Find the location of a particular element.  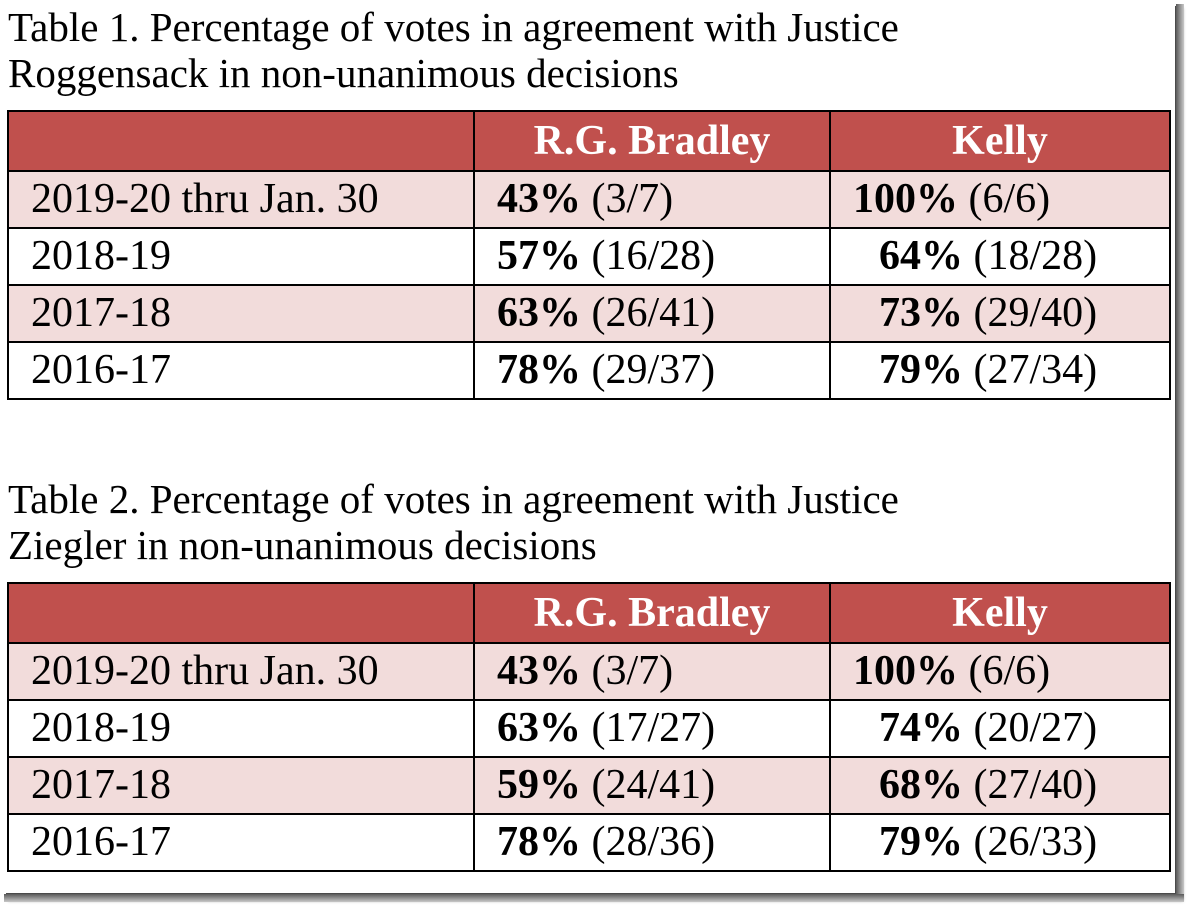

kelly-count: (26/33) is located at coordinates (1030, 842).